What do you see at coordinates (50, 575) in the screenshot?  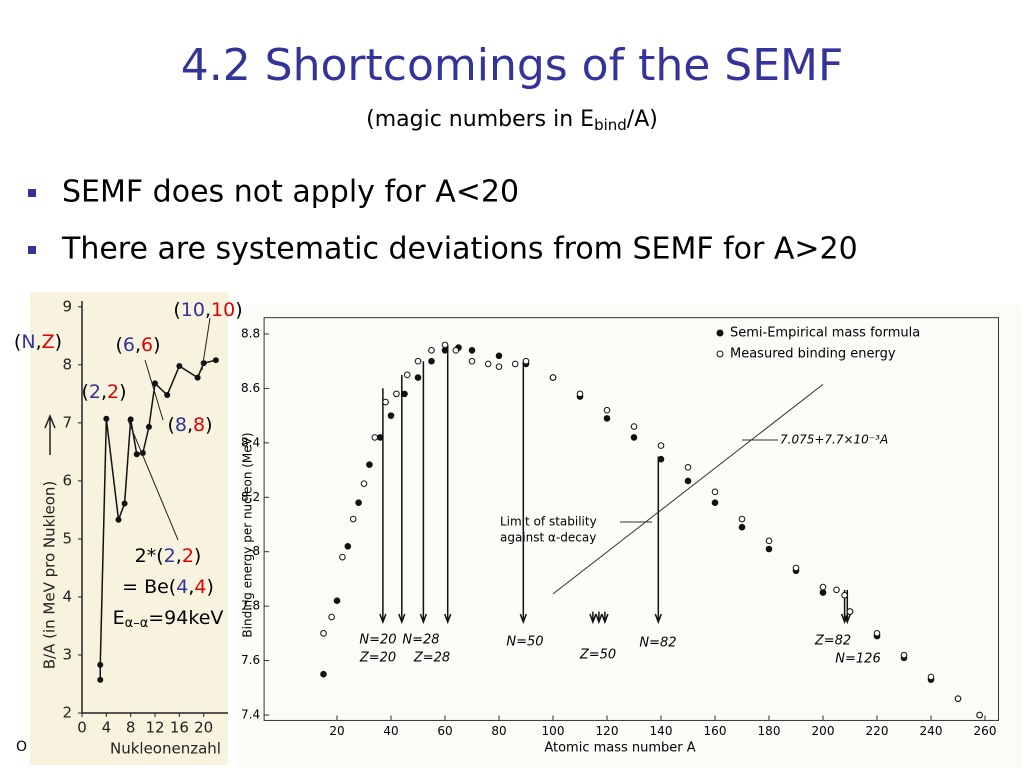 I see `y-axis-label: B/A (in MeV pro Nukleon)` at bounding box center [50, 575].